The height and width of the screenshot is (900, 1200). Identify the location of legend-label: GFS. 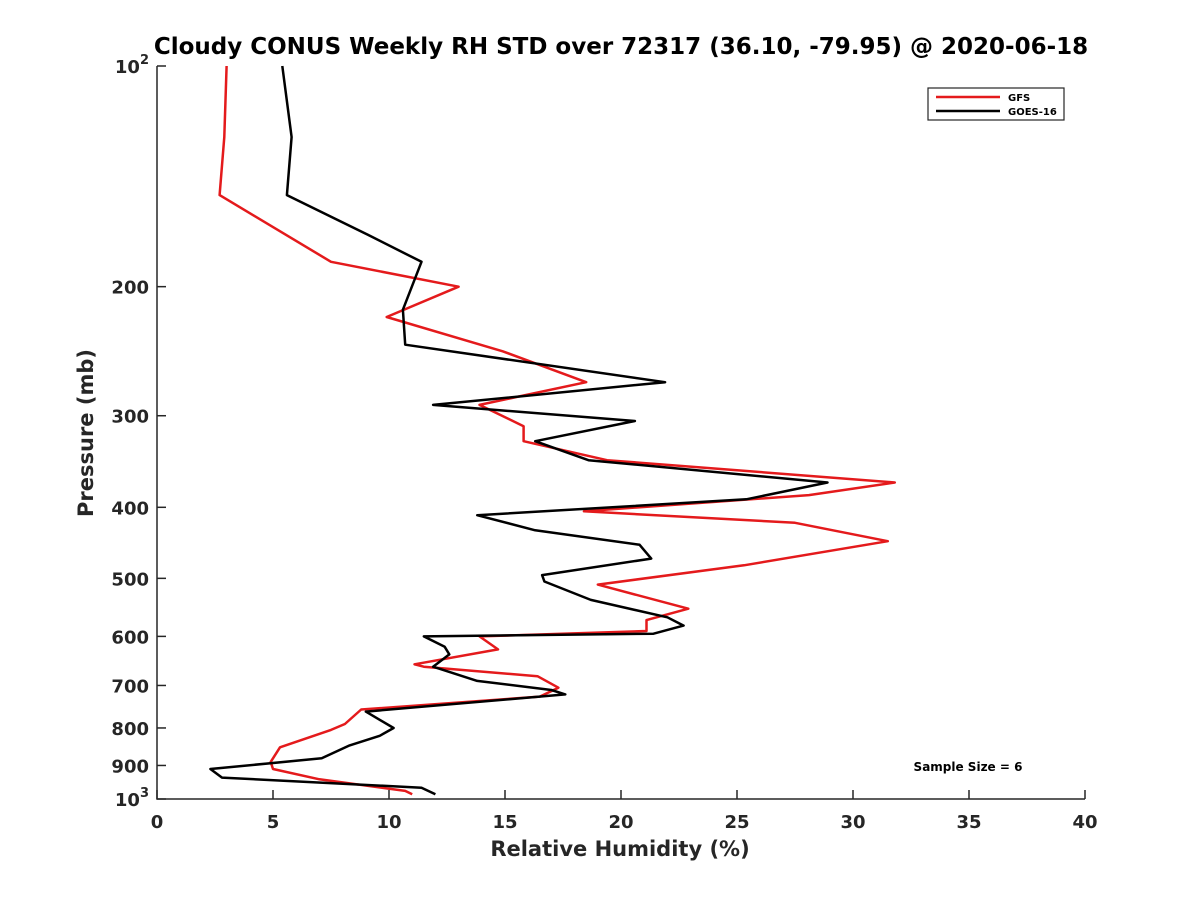
(1019, 98).